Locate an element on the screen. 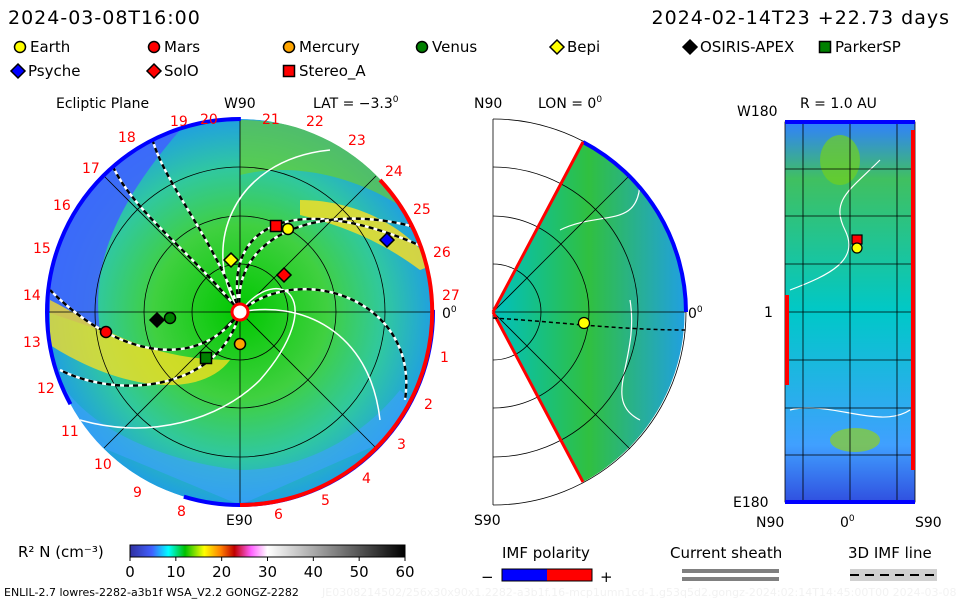 The width and height of the screenshot is (960, 604). legend-item-psyche: Psyche is located at coordinates (44, 71).